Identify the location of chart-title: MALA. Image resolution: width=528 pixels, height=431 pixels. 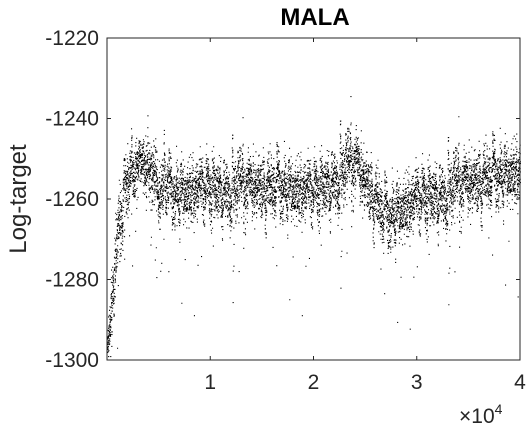
(314, 17).